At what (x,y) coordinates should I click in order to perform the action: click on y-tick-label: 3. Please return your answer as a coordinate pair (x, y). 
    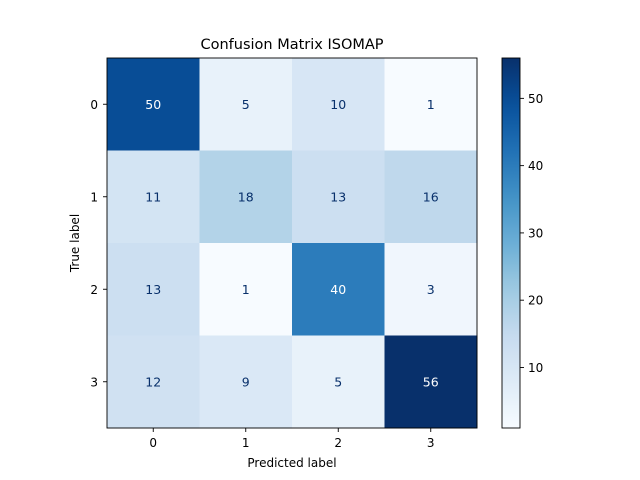
    Looking at the image, I should click on (94, 382).